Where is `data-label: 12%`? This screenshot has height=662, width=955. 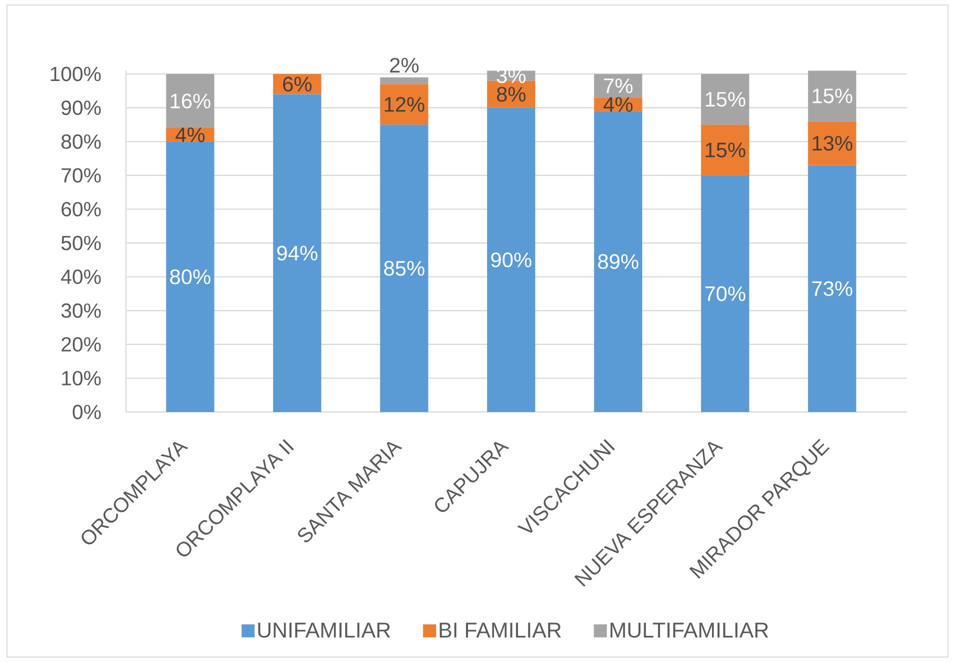 data-label: 12% is located at coordinates (404, 104).